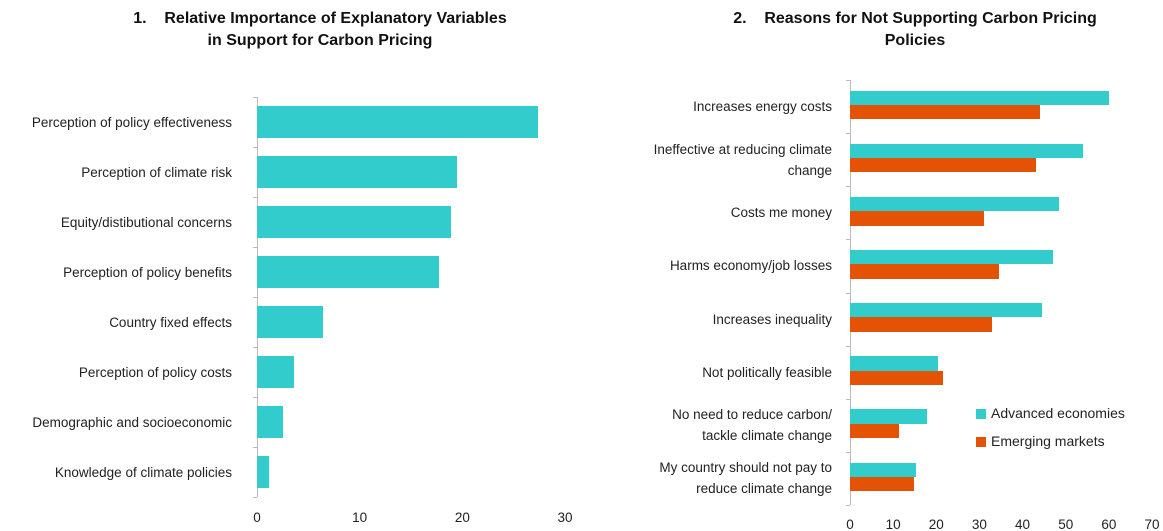 The width and height of the screenshot is (1163, 531). What do you see at coordinates (742, 159) in the screenshot?
I see `y-tick-label: Ineffective at reducing climate change` at bounding box center [742, 159].